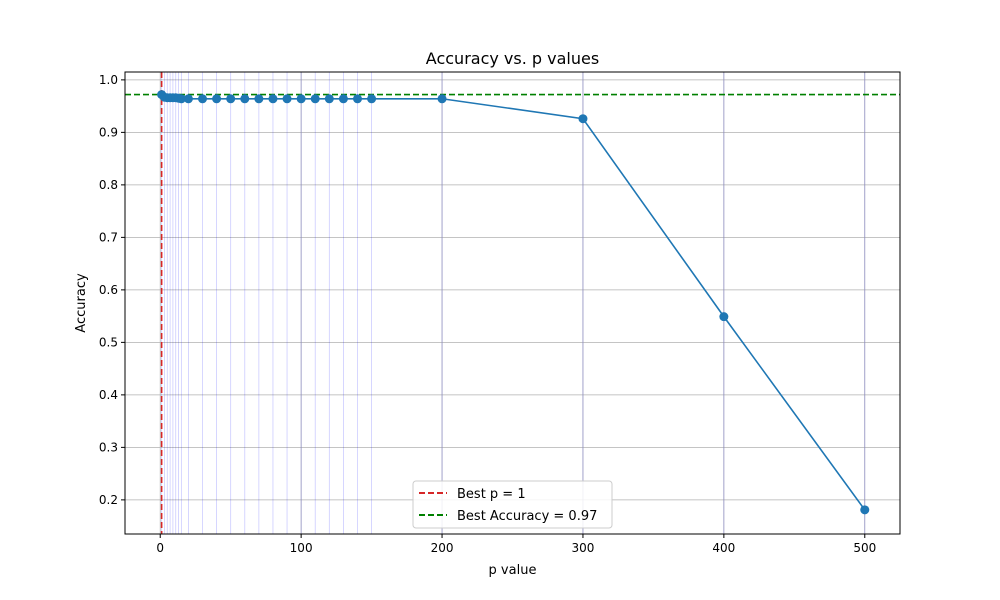 Image resolution: width=1000 pixels, height=600 pixels. What do you see at coordinates (527, 516) in the screenshot?
I see `legend-label-best-accuracy: Best Accuracy = 0.97` at bounding box center [527, 516].